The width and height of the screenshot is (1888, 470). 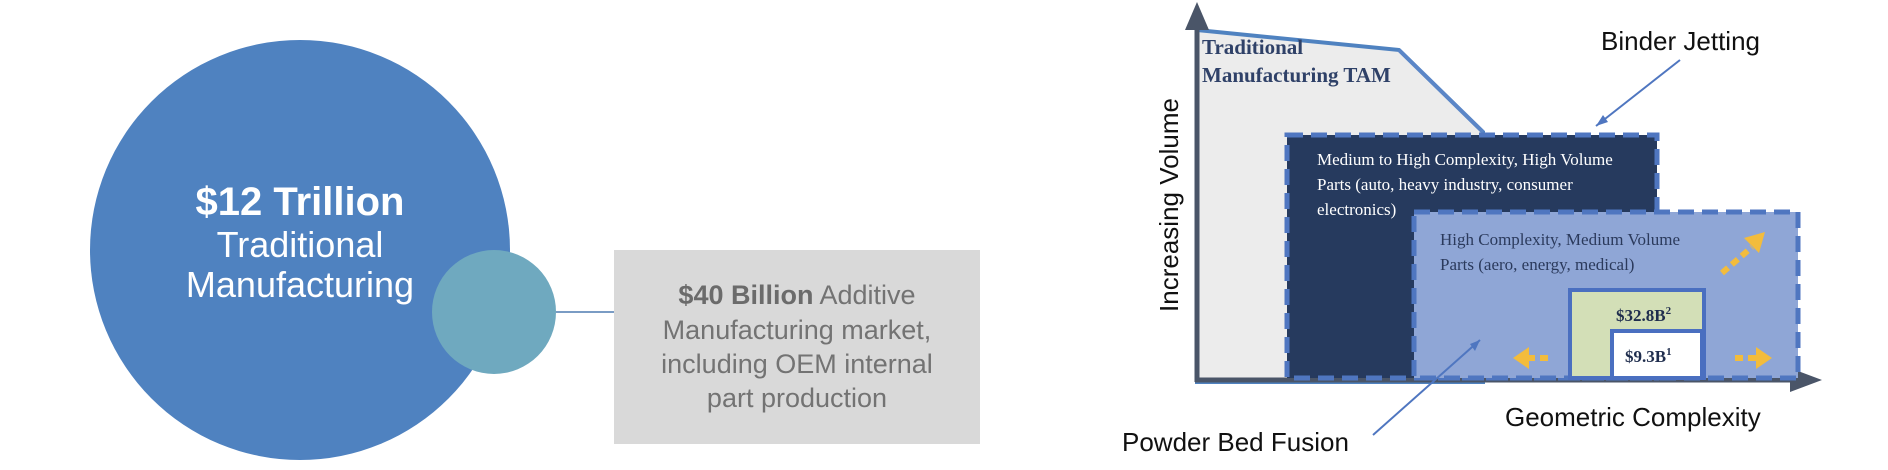 I want to click on arrow-left-icon, so click(x=1530, y=358).